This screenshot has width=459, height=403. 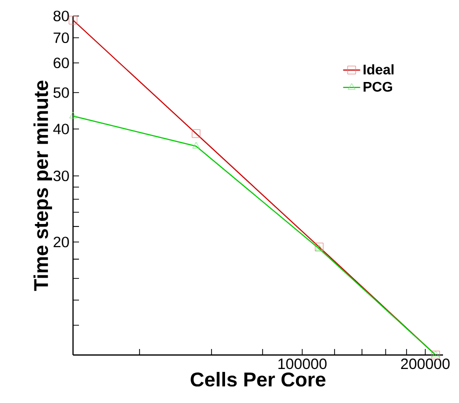 What do you see at coordinates (302, 364) in the screenshot?
I see `x-tick-label: 100000` at bounding box center [302, 364].